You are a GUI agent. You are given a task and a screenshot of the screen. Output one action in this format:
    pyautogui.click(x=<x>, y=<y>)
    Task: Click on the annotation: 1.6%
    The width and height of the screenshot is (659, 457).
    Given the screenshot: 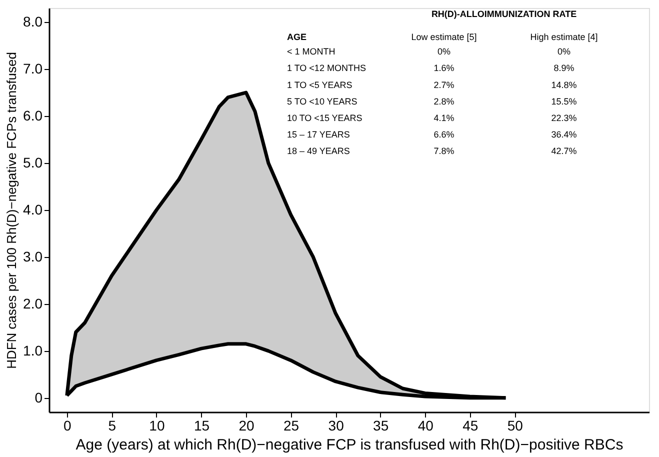 What is the action you would take?
    pyautogui.click(x=444, y=68)
    